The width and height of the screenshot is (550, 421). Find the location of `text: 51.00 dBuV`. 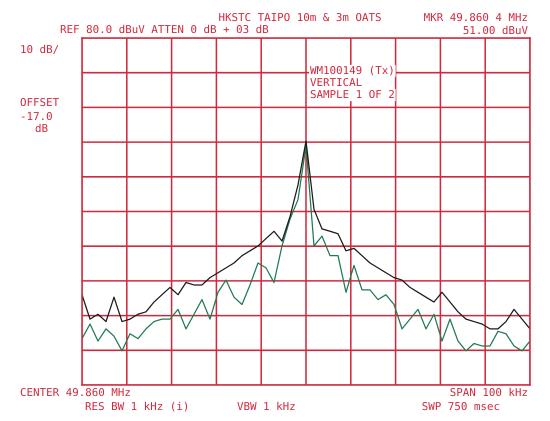

text: 51.00 dBuV is located at coordinates (496, 30).